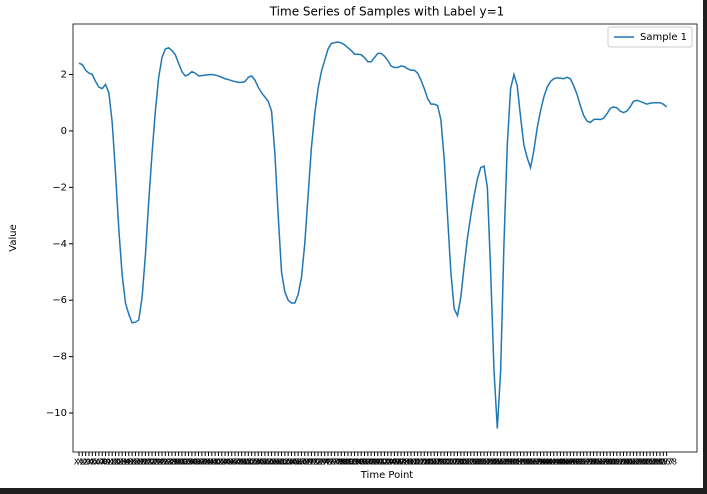  What do you see at coordinates (285, 462) in the screenshot?
I see `x-tick-label: X63` at bounding box center [285, 462].